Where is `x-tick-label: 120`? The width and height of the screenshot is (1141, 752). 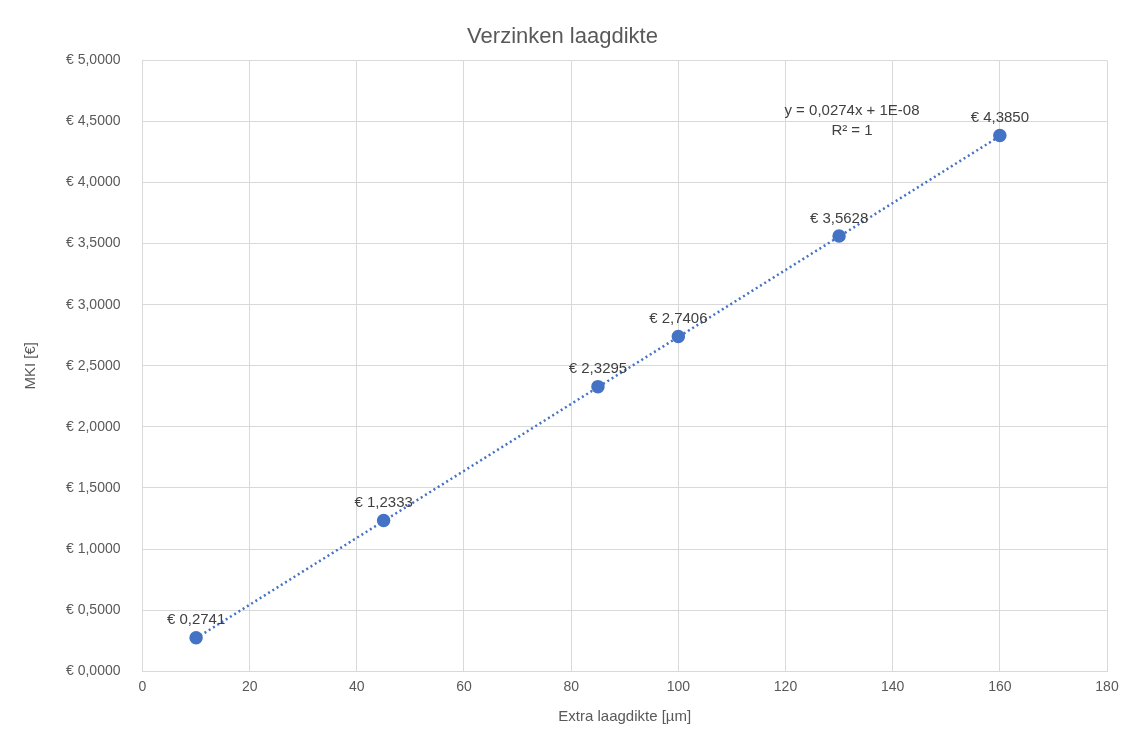 x-tick-label: 120 is located at coordinates (785, 686).